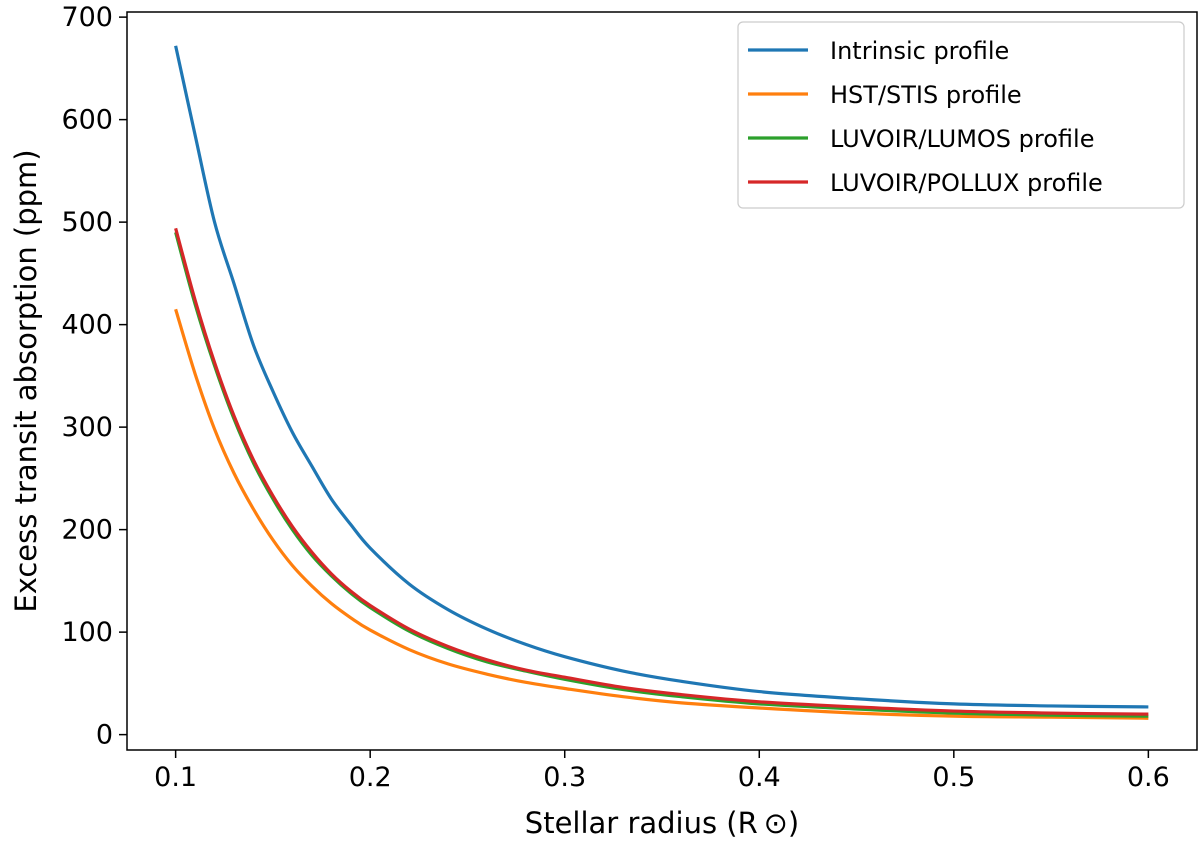  I want to click on y-tick-label: 400, so click(87, 325).